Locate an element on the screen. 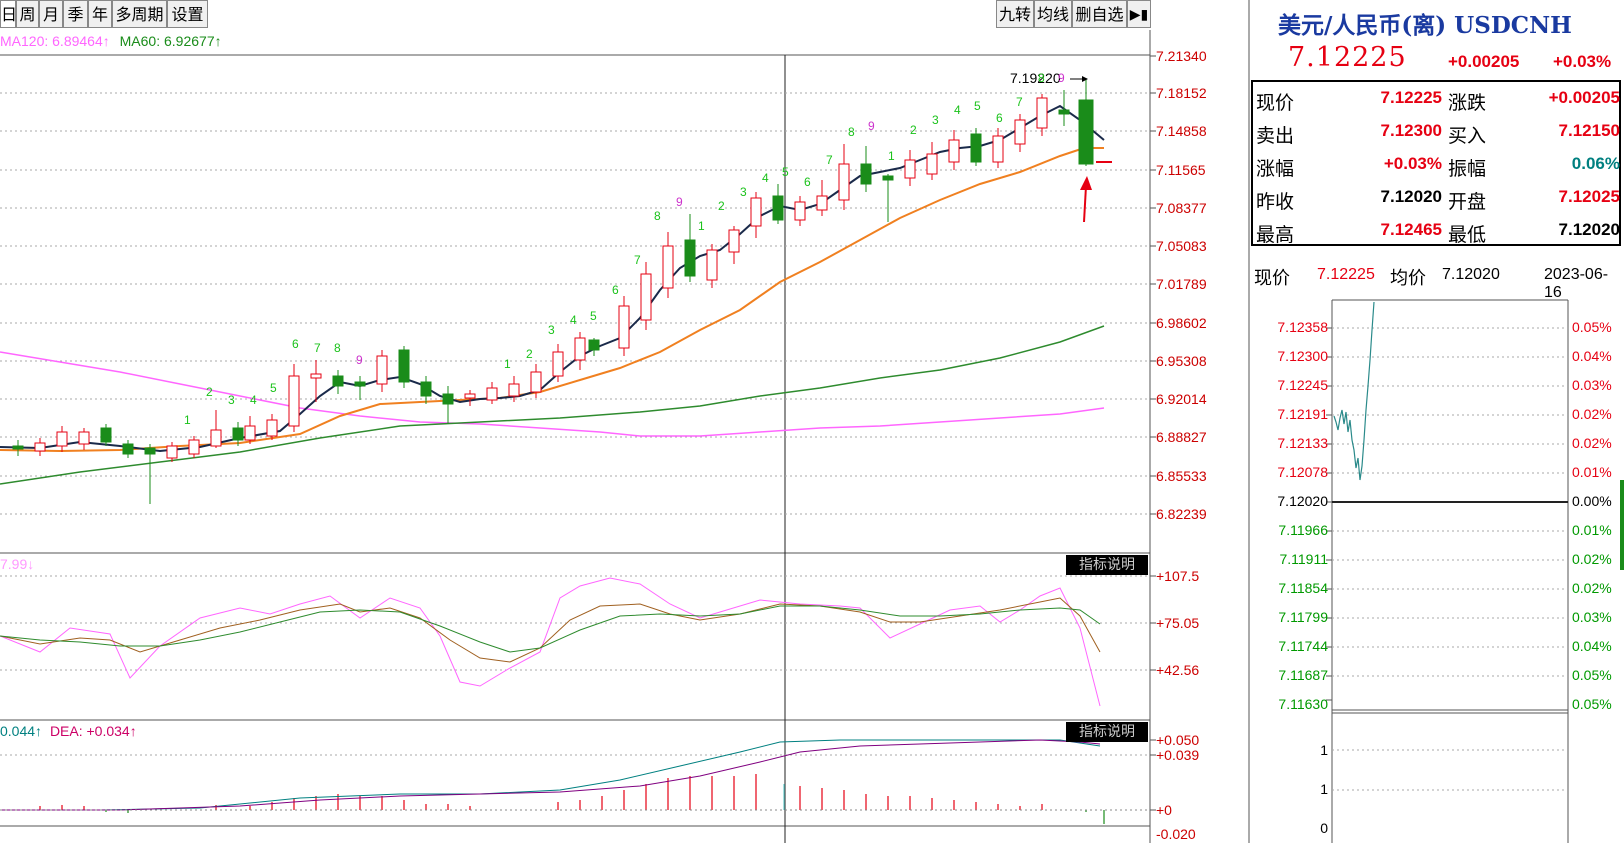 The width and height of the screenshot is (1624, 843). volume-tick: 1 is located at coordinates (1324, 789).